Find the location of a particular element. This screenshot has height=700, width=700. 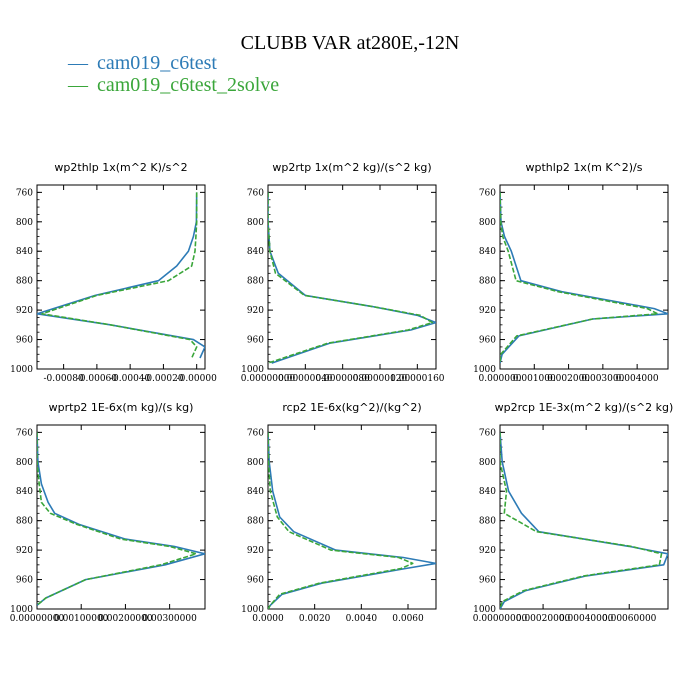

x-tick-label: -0.00060 is located at coordinates (97, 379).